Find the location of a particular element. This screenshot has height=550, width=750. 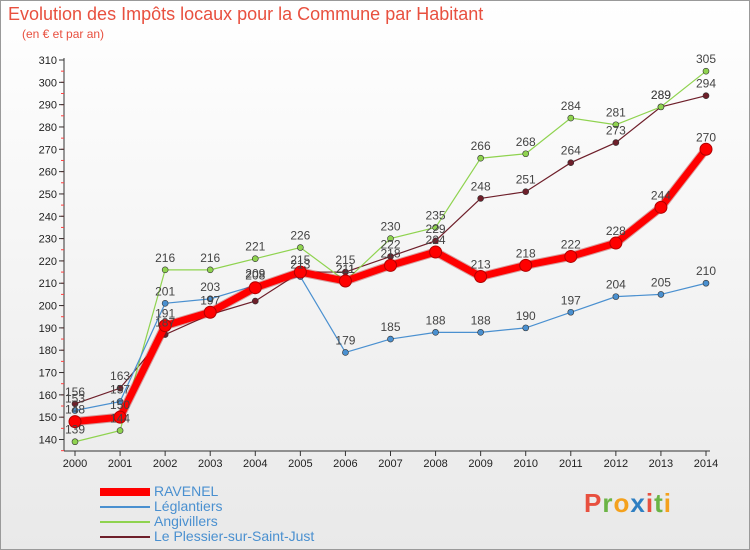

data-label: 150 is located at coordinates (120, 405).